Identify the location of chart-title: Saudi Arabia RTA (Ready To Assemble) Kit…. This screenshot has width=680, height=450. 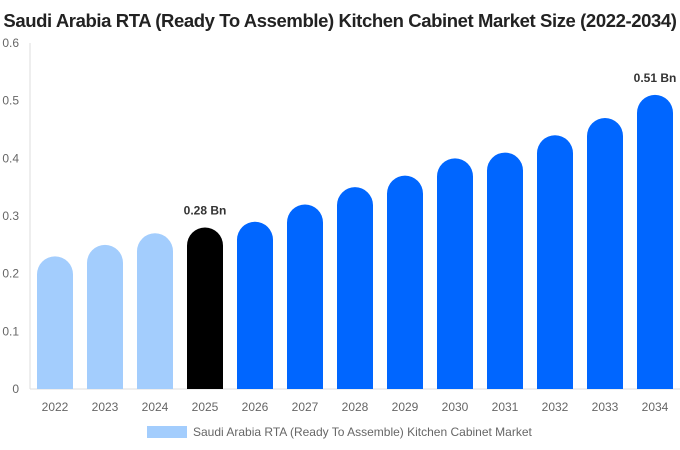
(340, 20).